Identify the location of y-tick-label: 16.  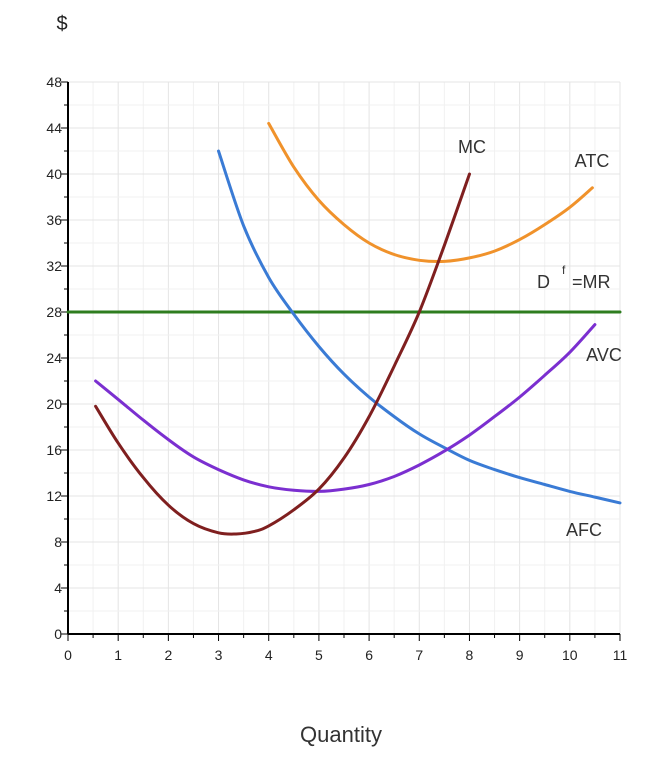
(54, 450).